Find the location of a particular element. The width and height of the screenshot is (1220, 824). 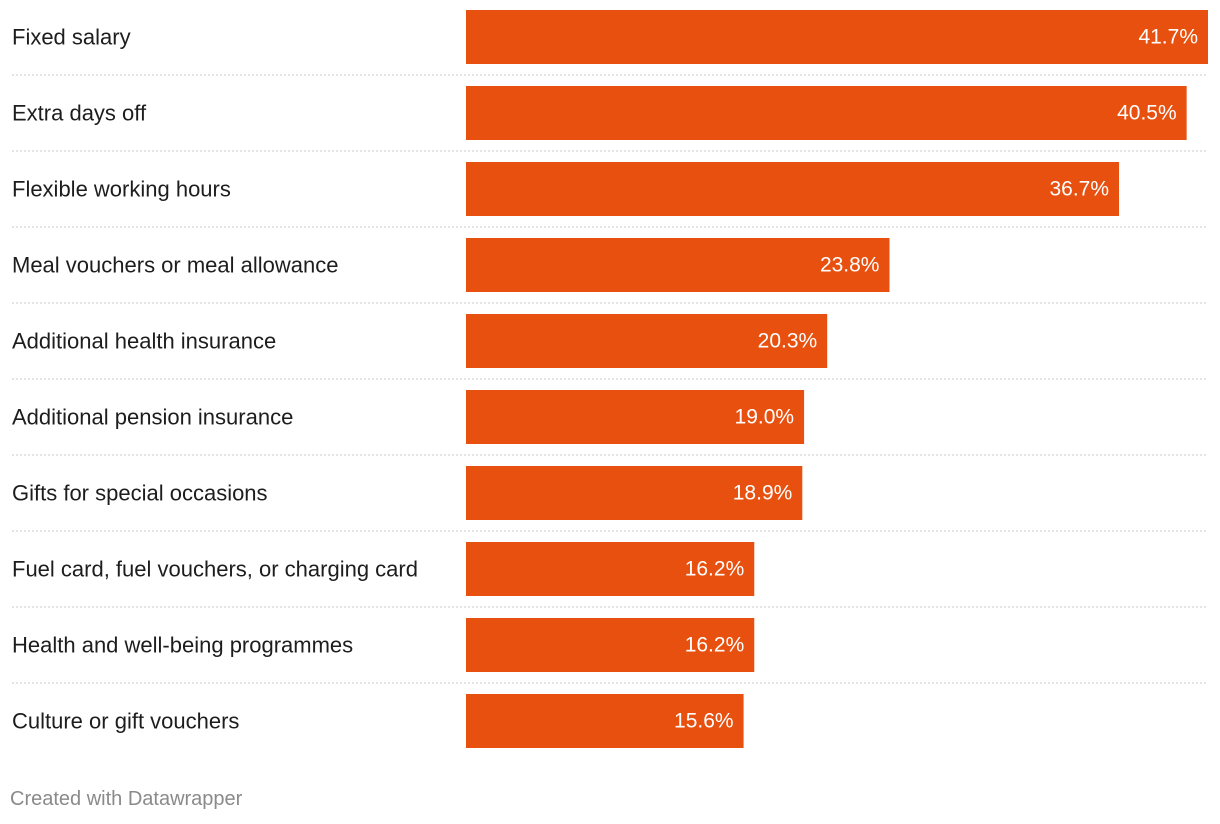

category-label: Fixed salary is located at coordinates (71, 37).